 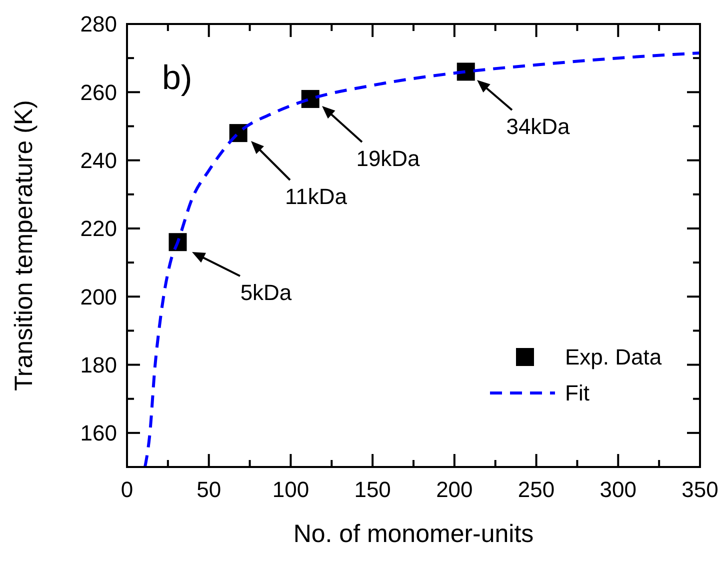 What do you see at coordinates (454, 489) in the screenshot?
I see `x-tick-label: 200` at bounding box center [454, 489].